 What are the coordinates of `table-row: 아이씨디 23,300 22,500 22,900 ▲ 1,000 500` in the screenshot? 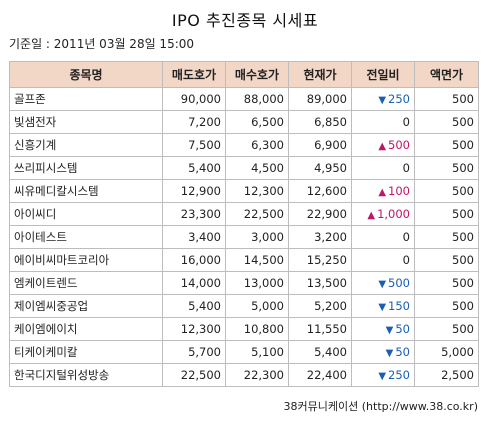 It's located at (244, 214).